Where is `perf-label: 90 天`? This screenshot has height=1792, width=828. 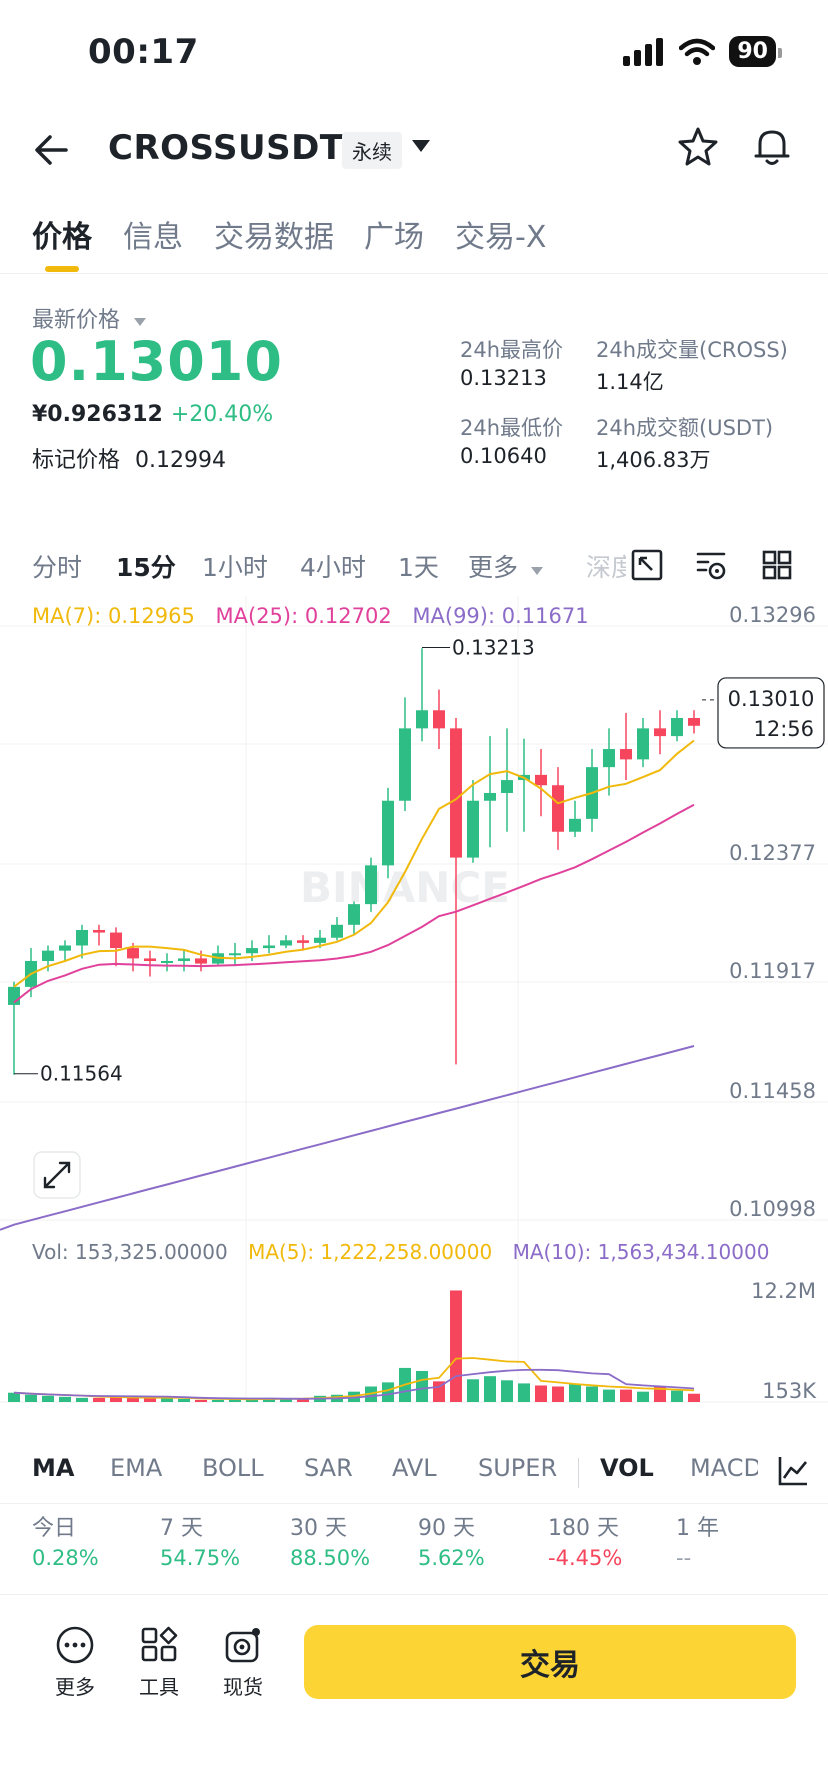 perf-label: 90 天 is located at coordinates (446, 1528).